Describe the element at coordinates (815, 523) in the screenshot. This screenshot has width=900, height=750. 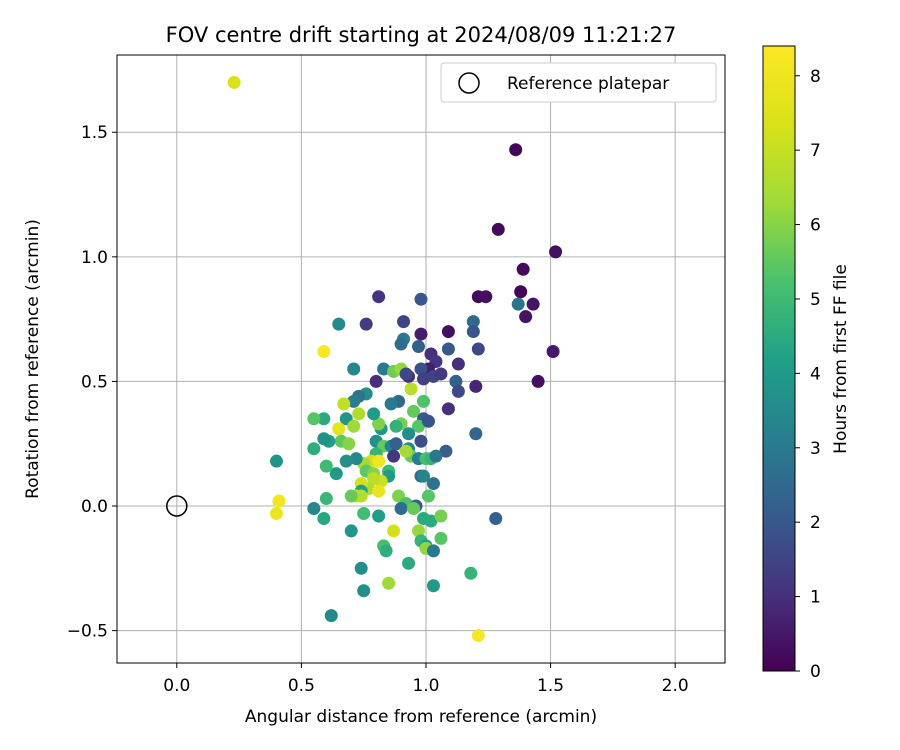
I see `colorbar-tick-label: 2` at that location.